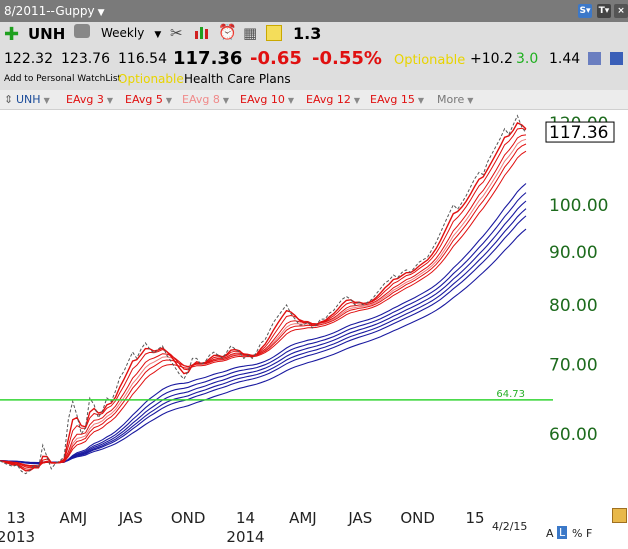 This screenshot has height=549, width=628. Describe the element at coordinates (573, 253) in the screenshot. I see `y-tick-label: 90.00` at that location.